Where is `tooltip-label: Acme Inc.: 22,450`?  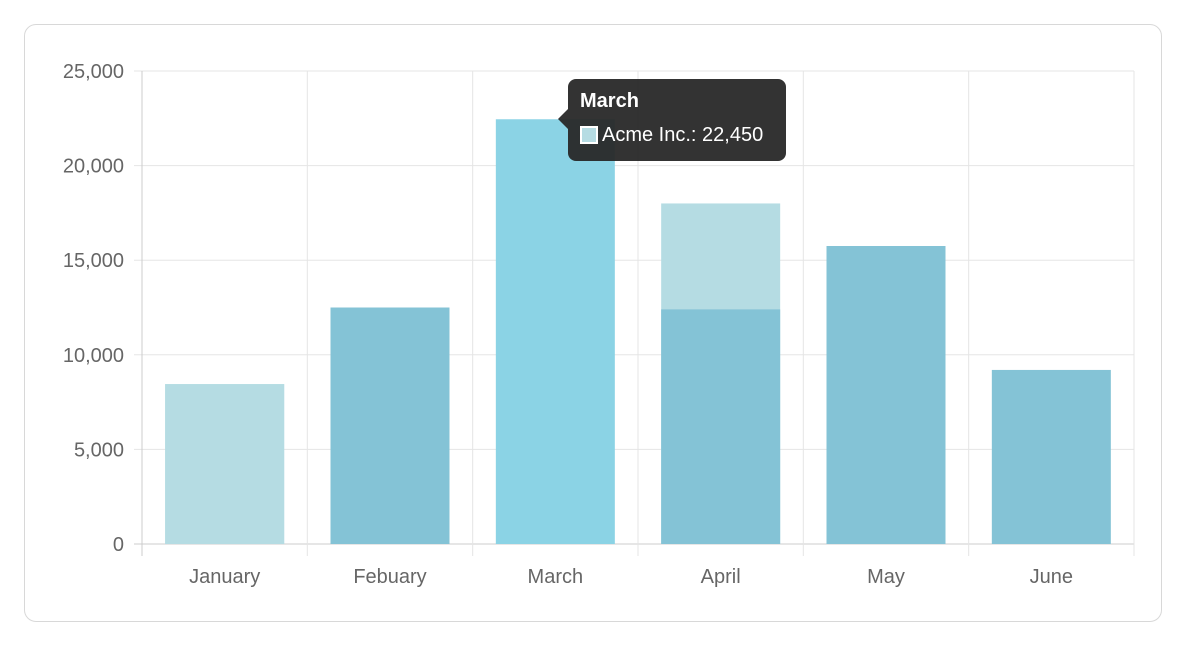
tooltip-label: Acme Inc.: 22,450 is located at coordinates (683, 135).